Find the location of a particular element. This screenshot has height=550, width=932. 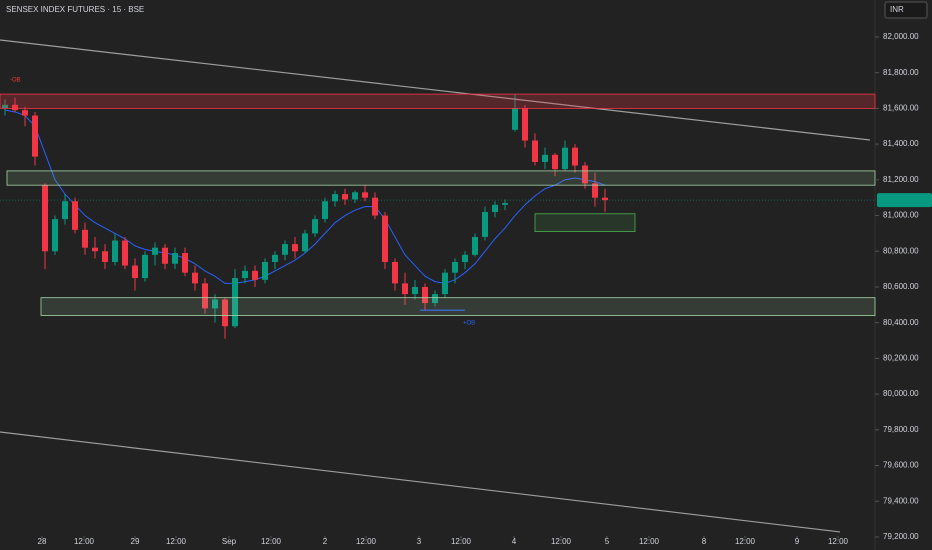

x-tick-label: 4 is located at coordinates (514, 541).